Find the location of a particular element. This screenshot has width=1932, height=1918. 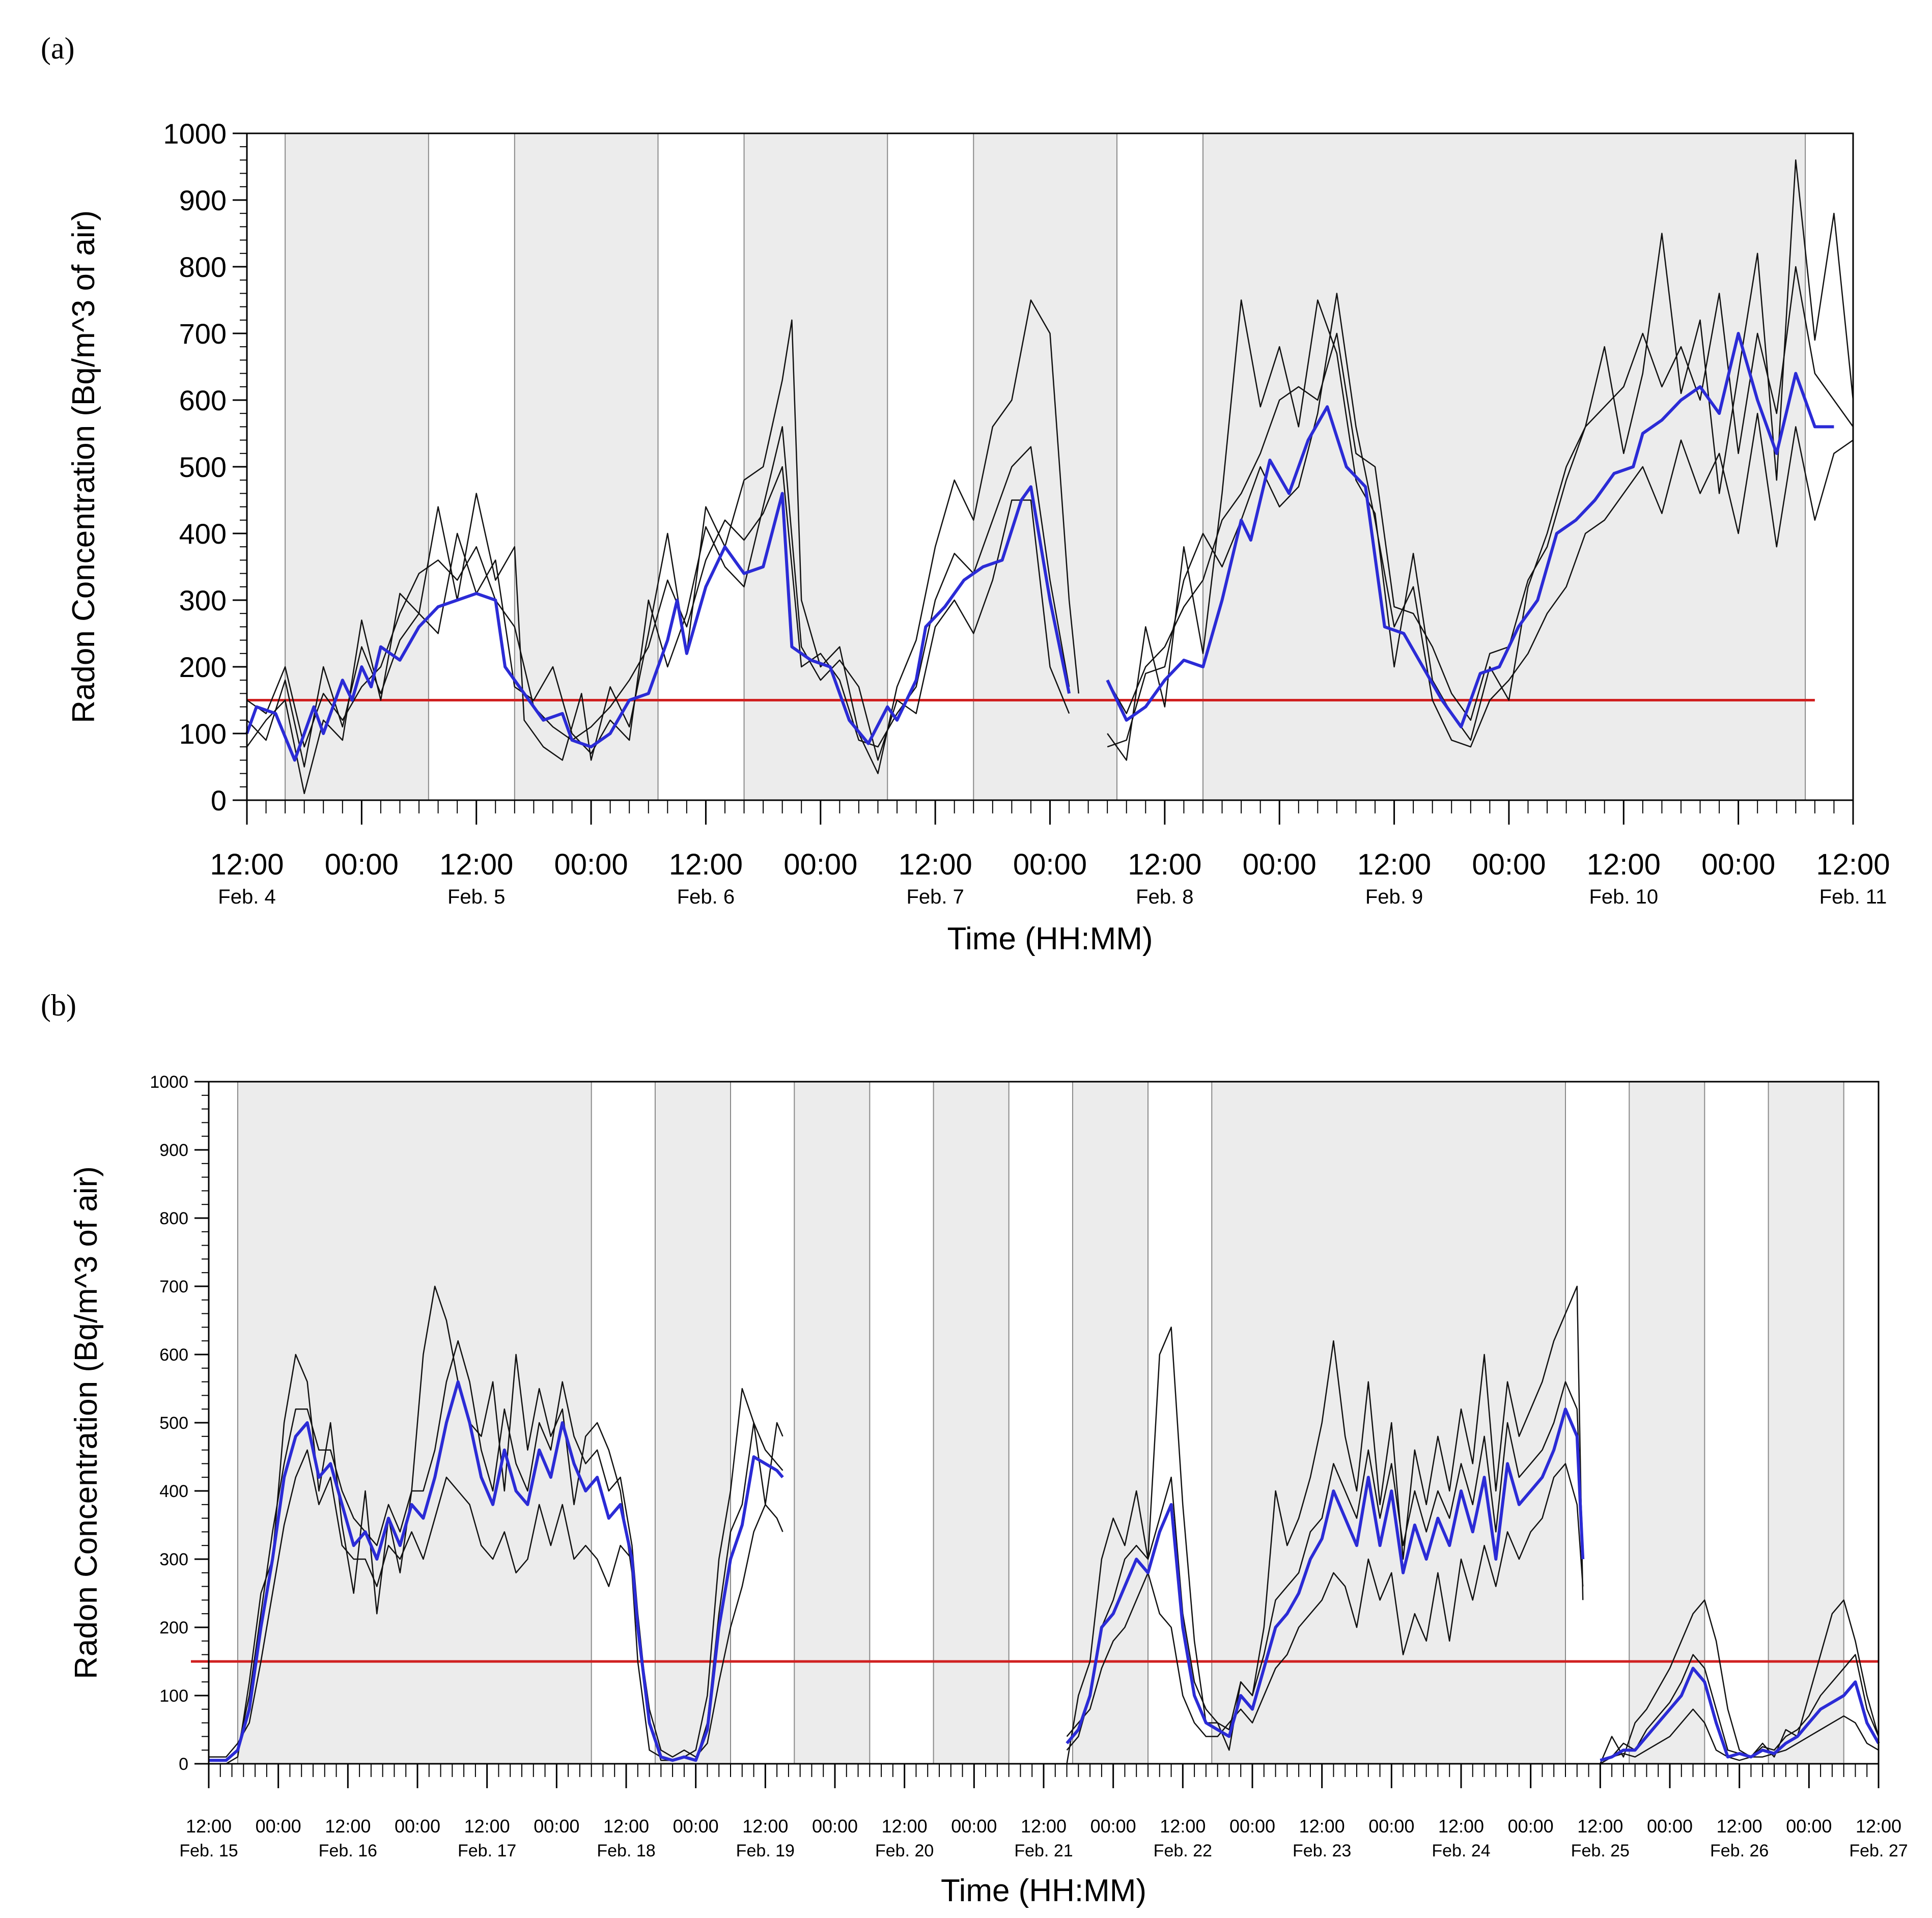

x-tick-date-a-8: Feb. 8 is located at coordinates (1164, 897).